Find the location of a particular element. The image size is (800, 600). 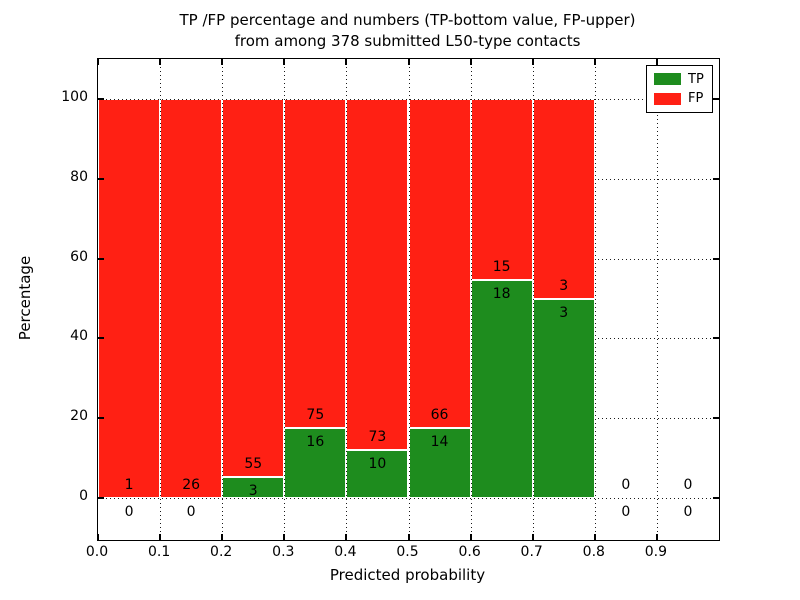

y-tick-label: 60 is located at coordinates (79, 256).